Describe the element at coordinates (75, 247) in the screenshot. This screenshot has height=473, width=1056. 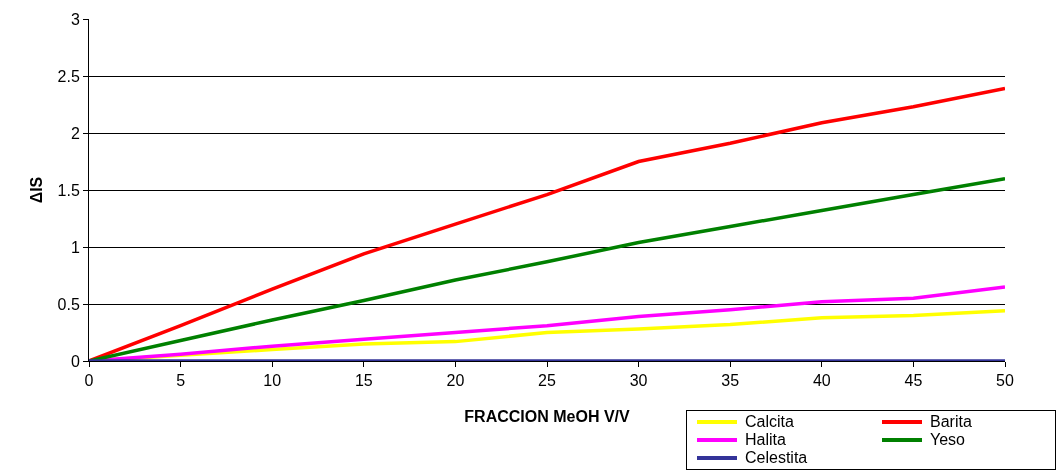
I see `y-tick-label: 1` at that location.